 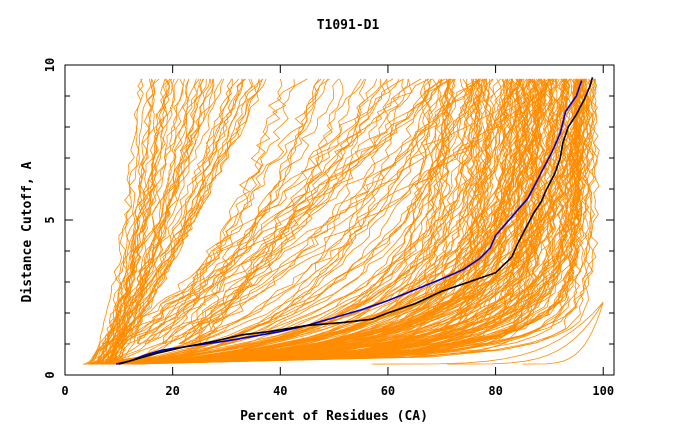 What do you see at coordinates (603, 391) in the screenshot?
I see `x-tick-label-5: 100` at bounding box center [603, 391].